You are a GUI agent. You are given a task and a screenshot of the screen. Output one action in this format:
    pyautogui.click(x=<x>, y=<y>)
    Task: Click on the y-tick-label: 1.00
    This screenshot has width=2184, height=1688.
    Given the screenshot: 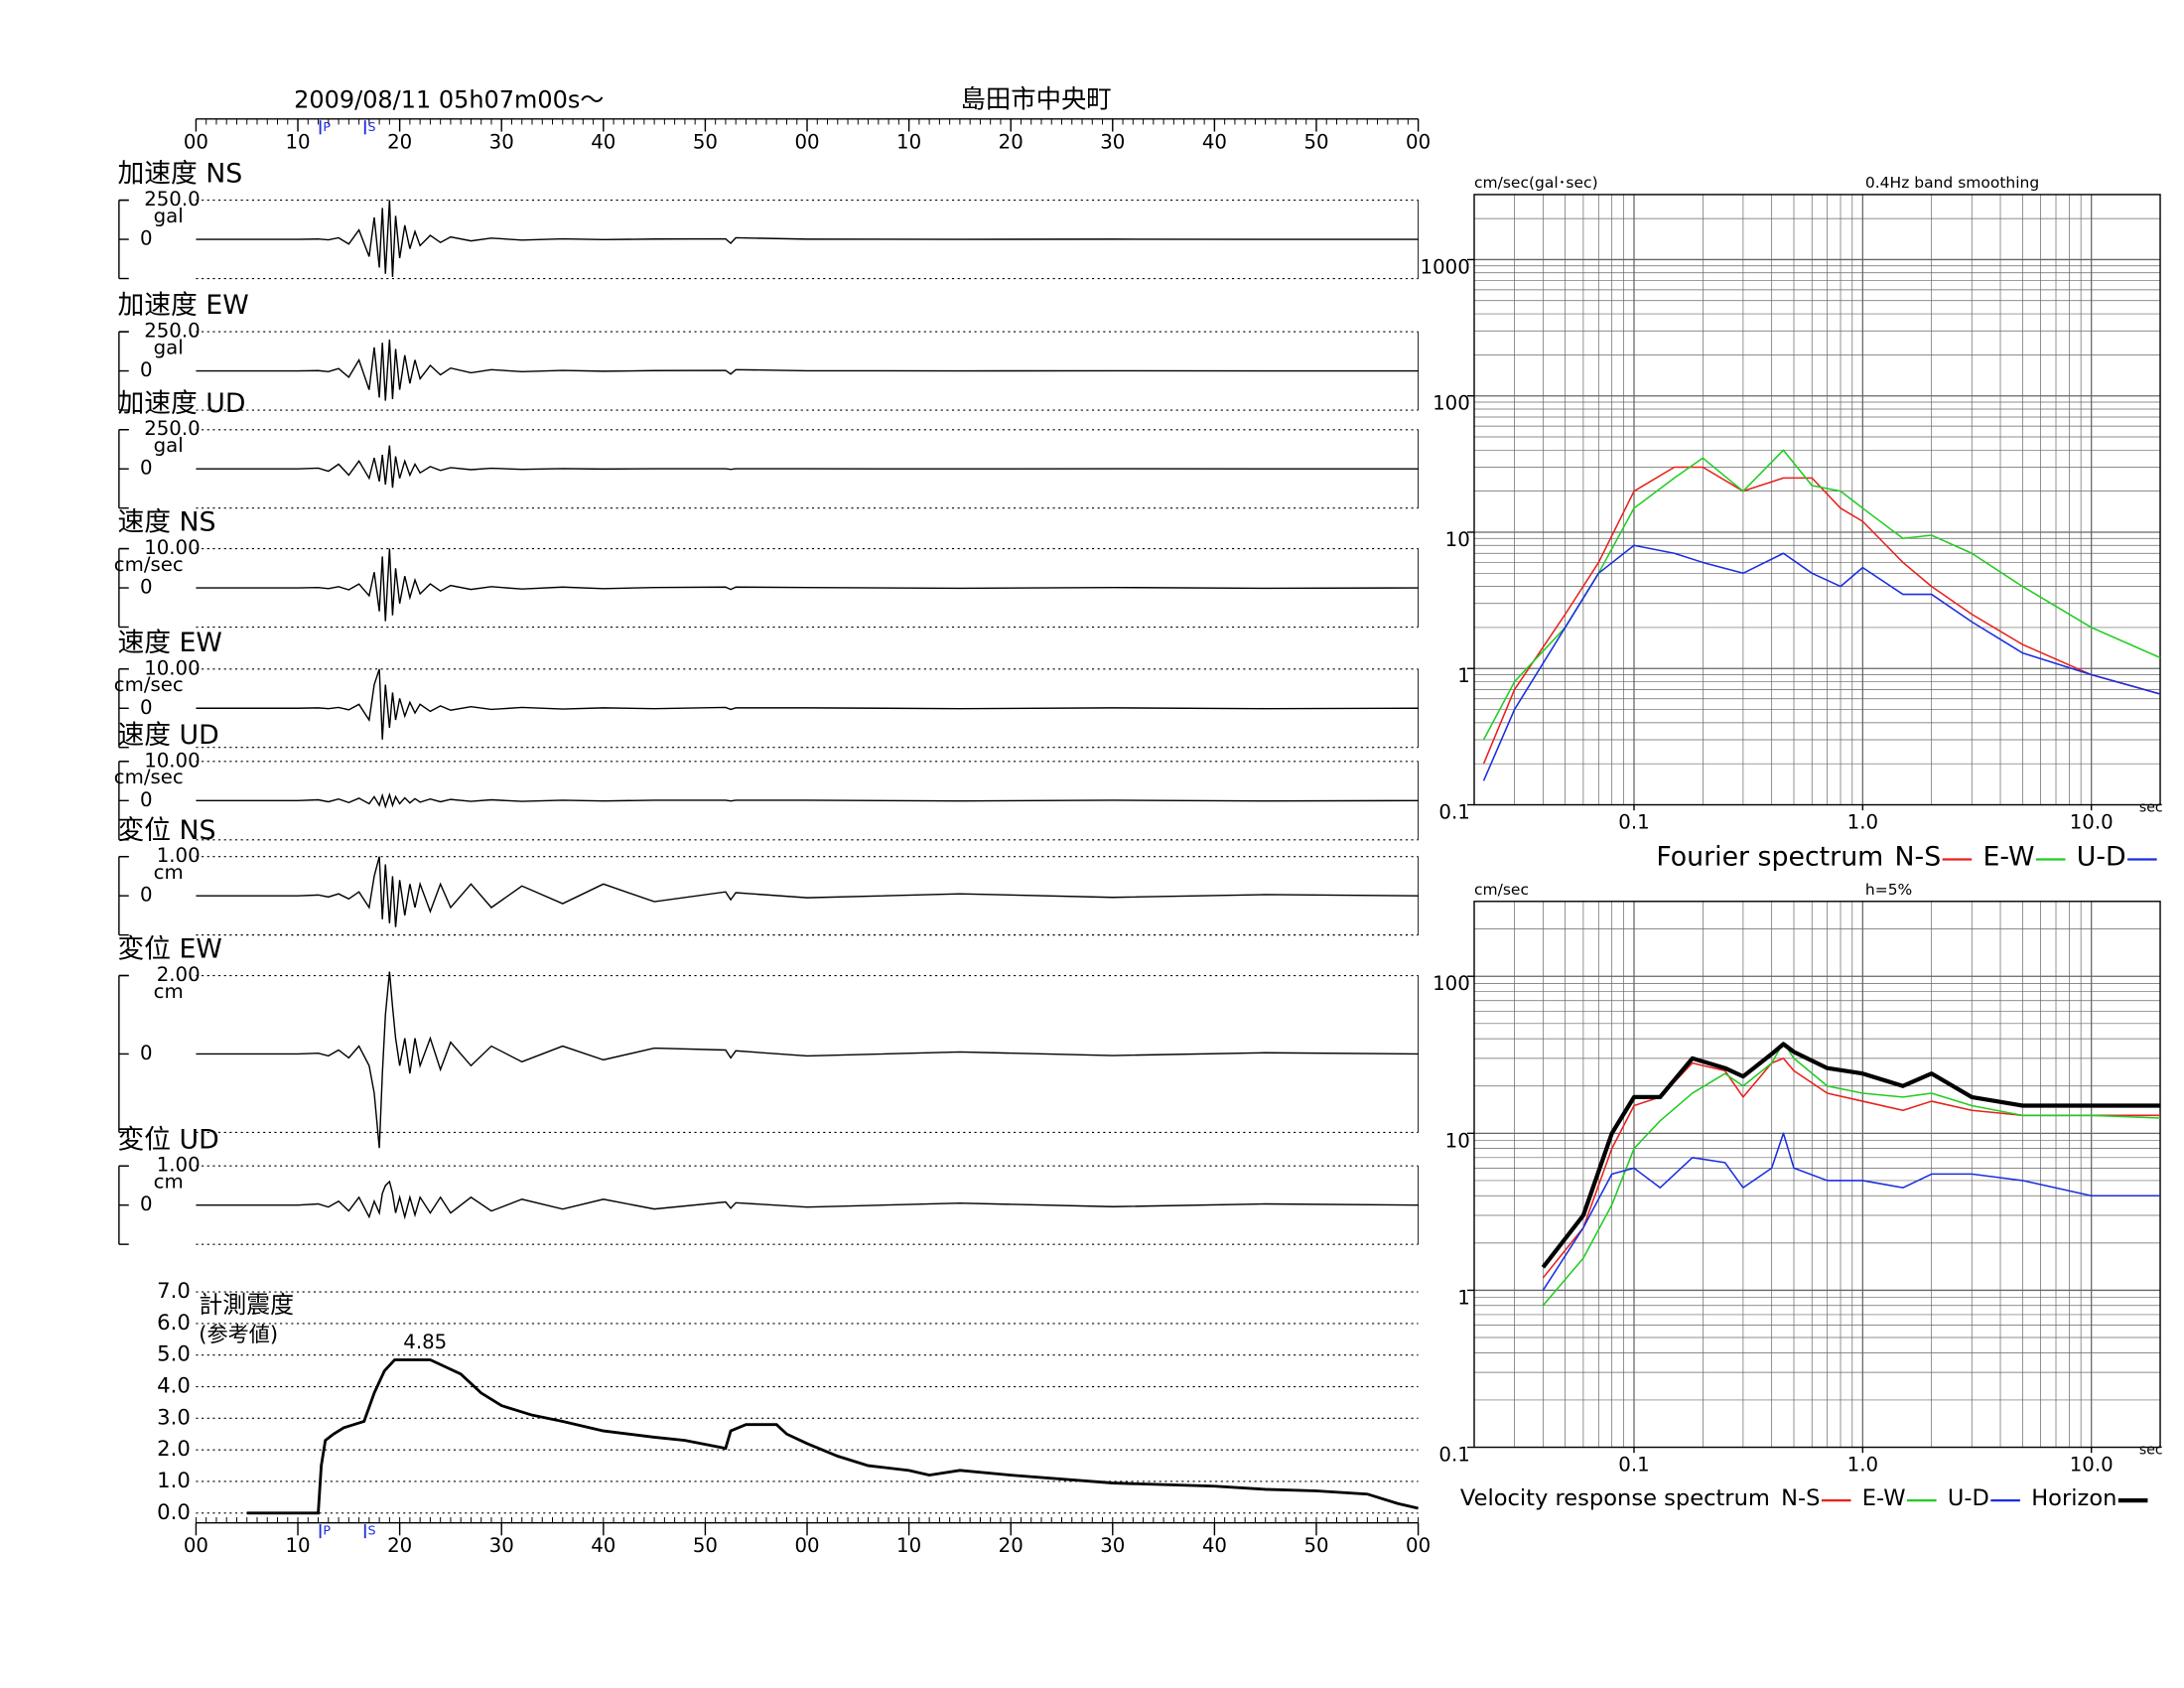 What is the action you would take?
    pyautogui.click(x=179, y=855)
    